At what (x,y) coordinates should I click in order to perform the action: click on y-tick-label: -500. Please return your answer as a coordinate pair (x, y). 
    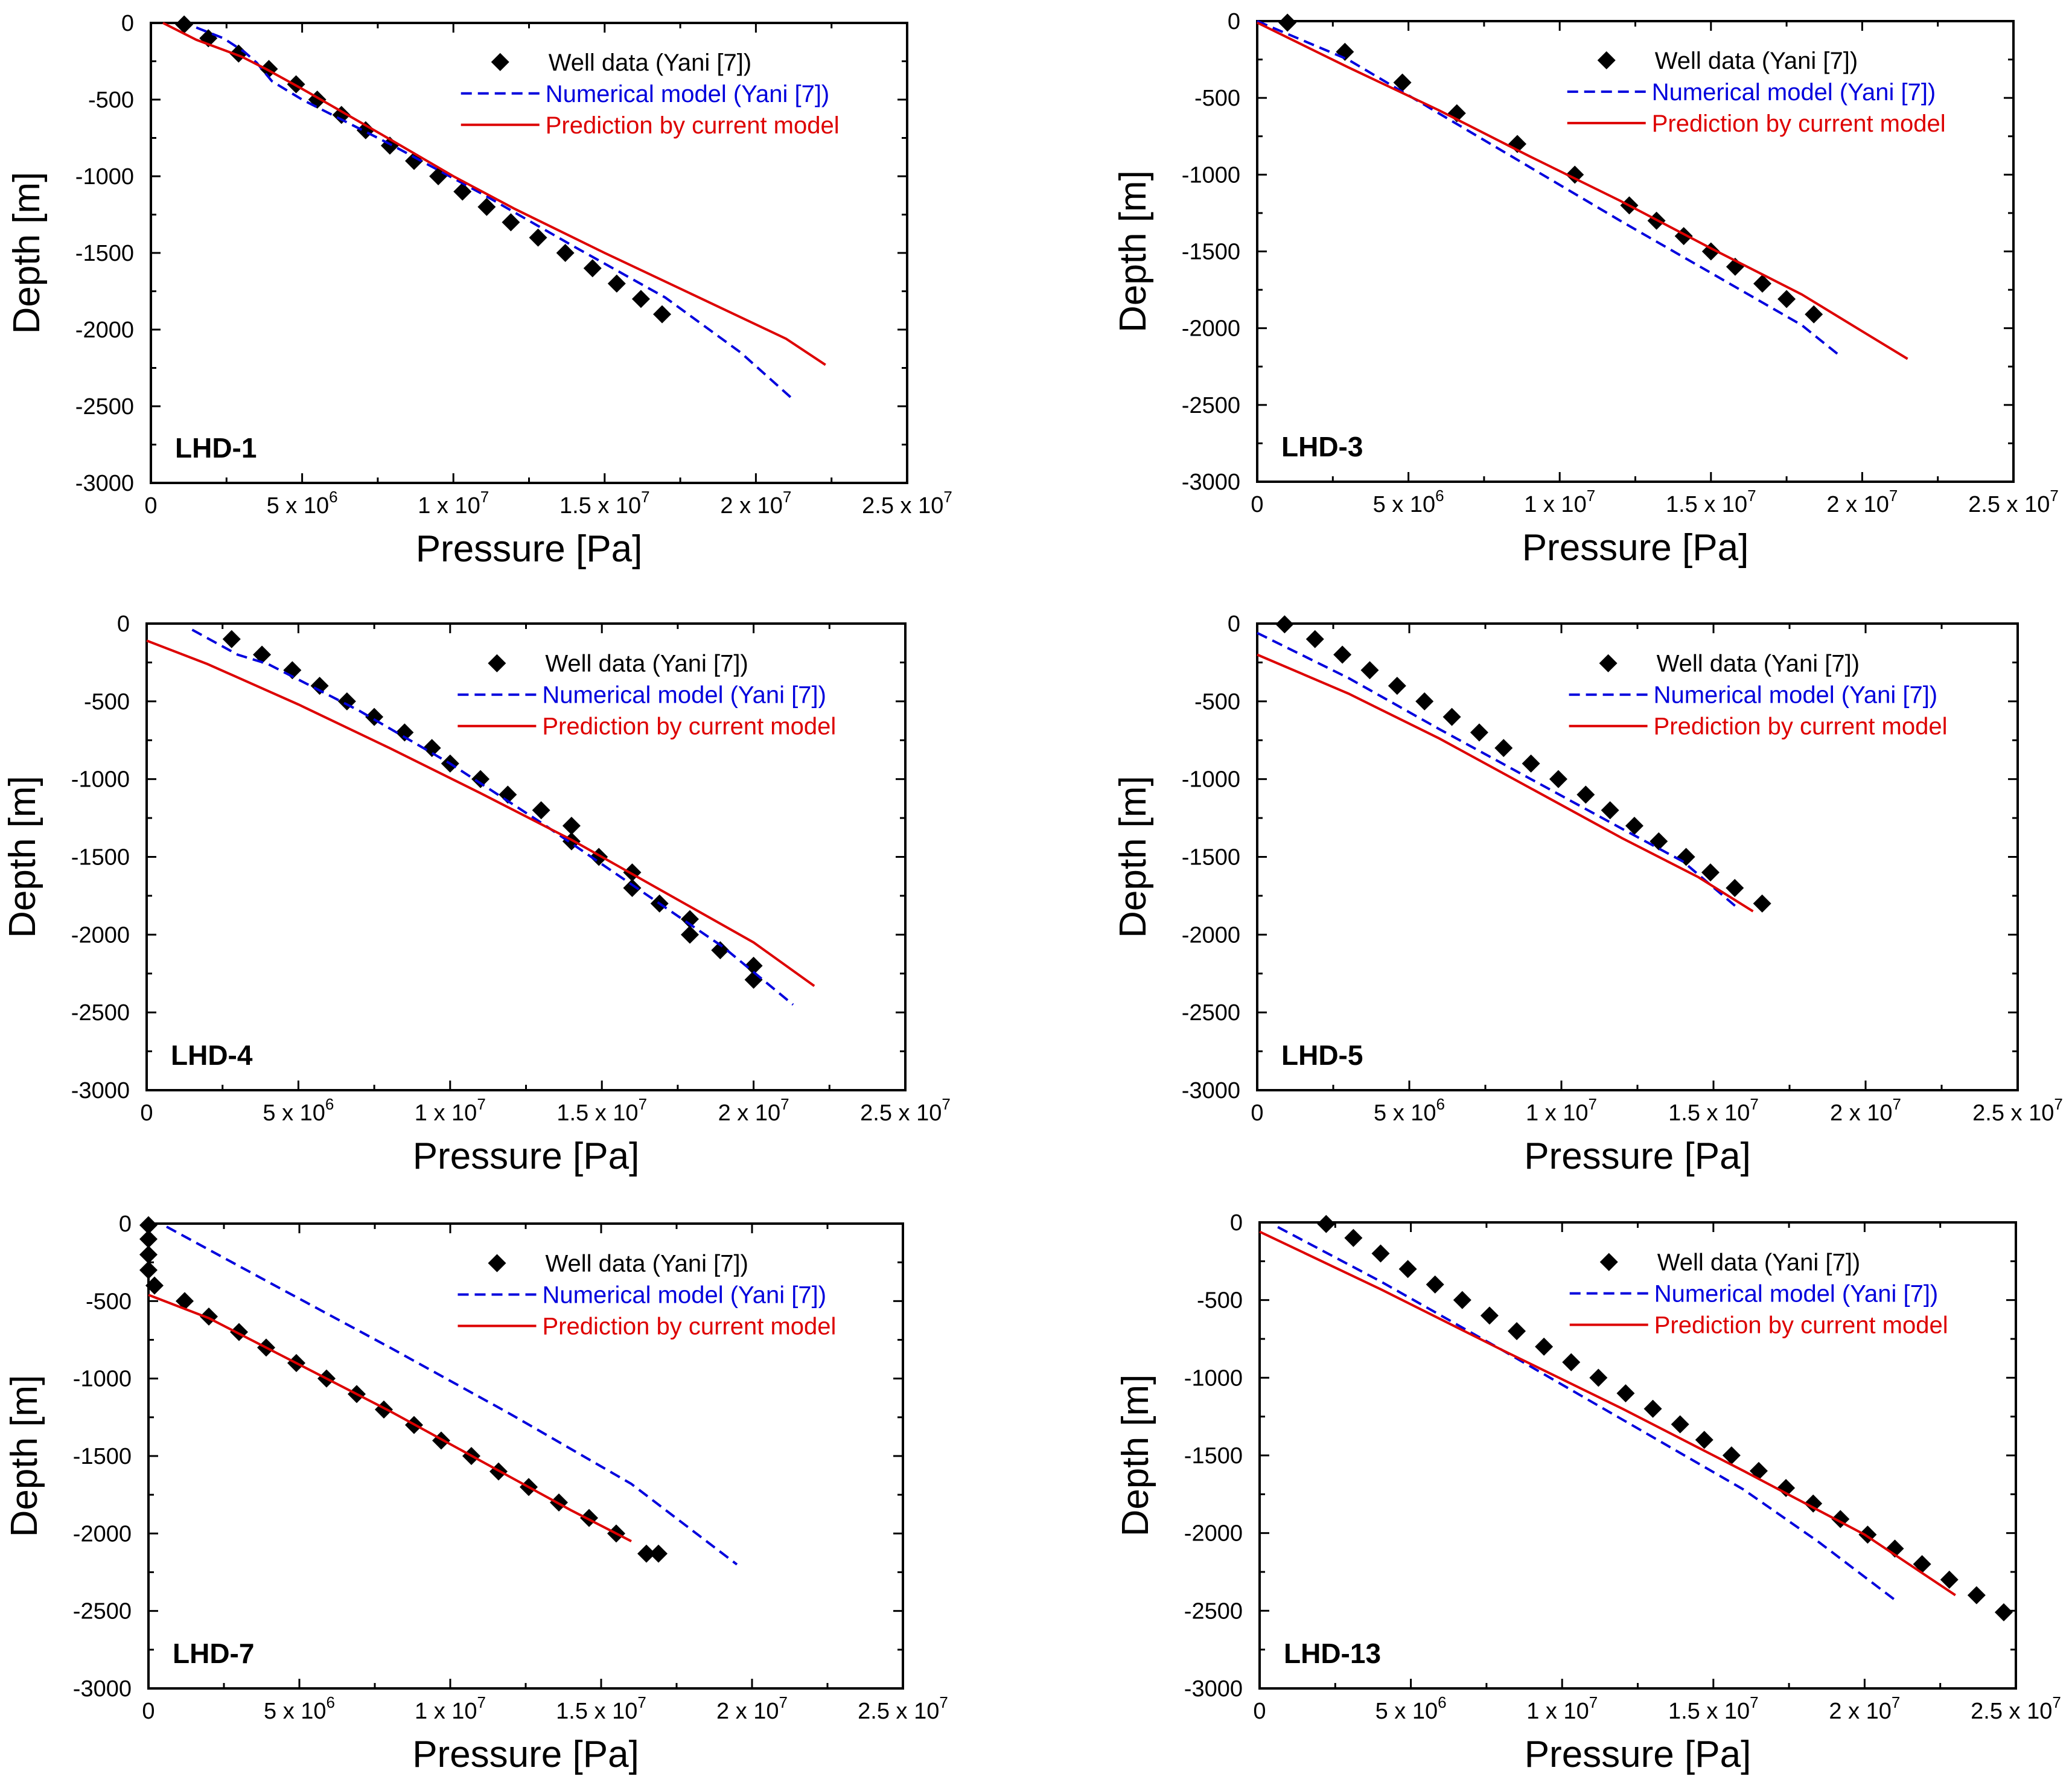
    Looking at the image, I should click on (1217, 702).